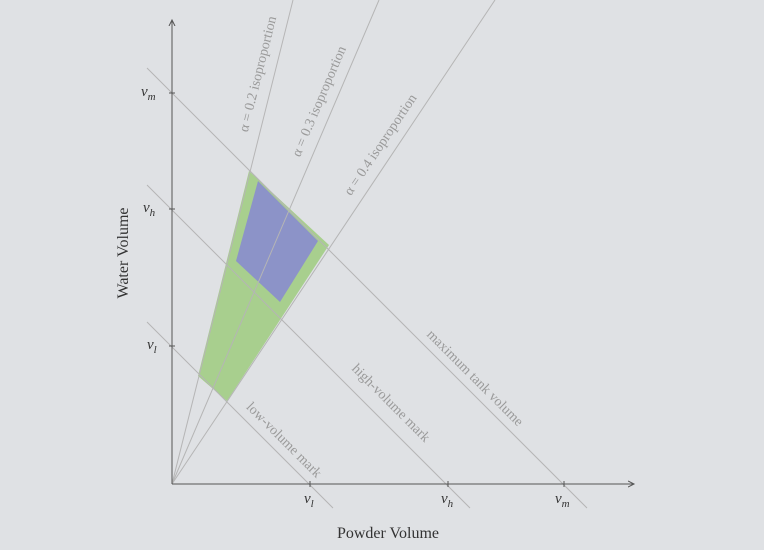 This screenshot has width=764, height=550. Describe the element at coordinates (152, 346) in the screenshot. I see `y-tick-label: vl` at that location.